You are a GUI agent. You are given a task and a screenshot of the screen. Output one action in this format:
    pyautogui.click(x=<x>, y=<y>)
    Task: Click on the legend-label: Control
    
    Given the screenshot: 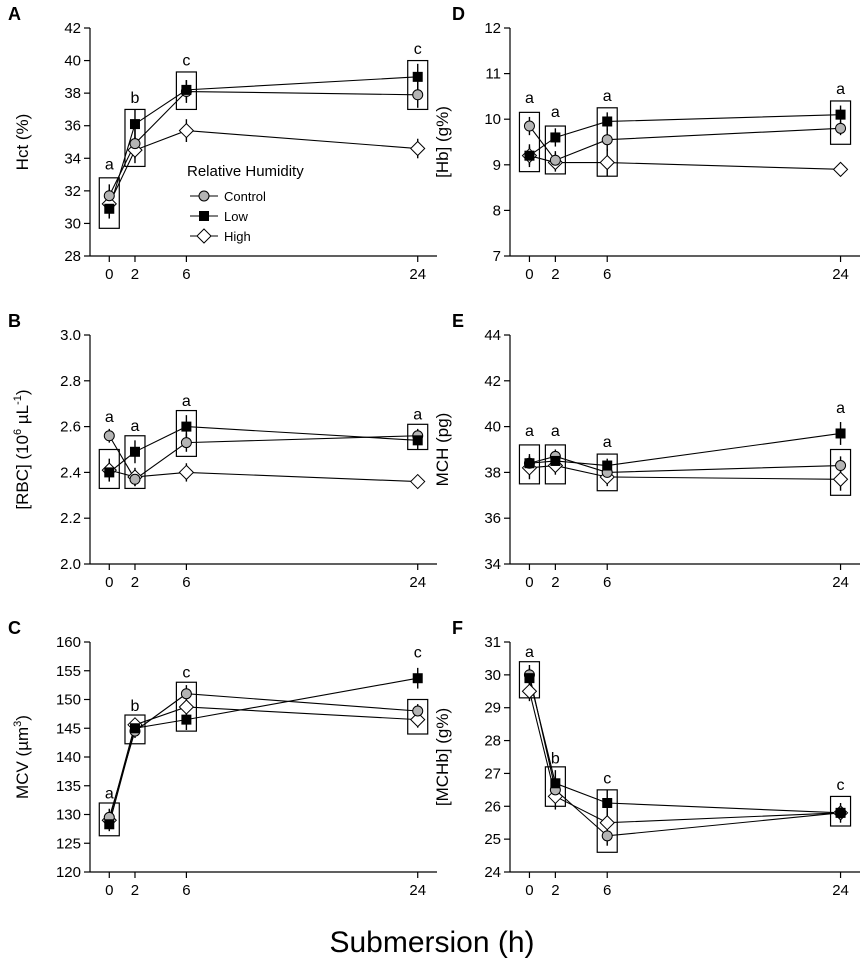 What is the action you would take?
    pyautogui.click(x=245, y=196)
    